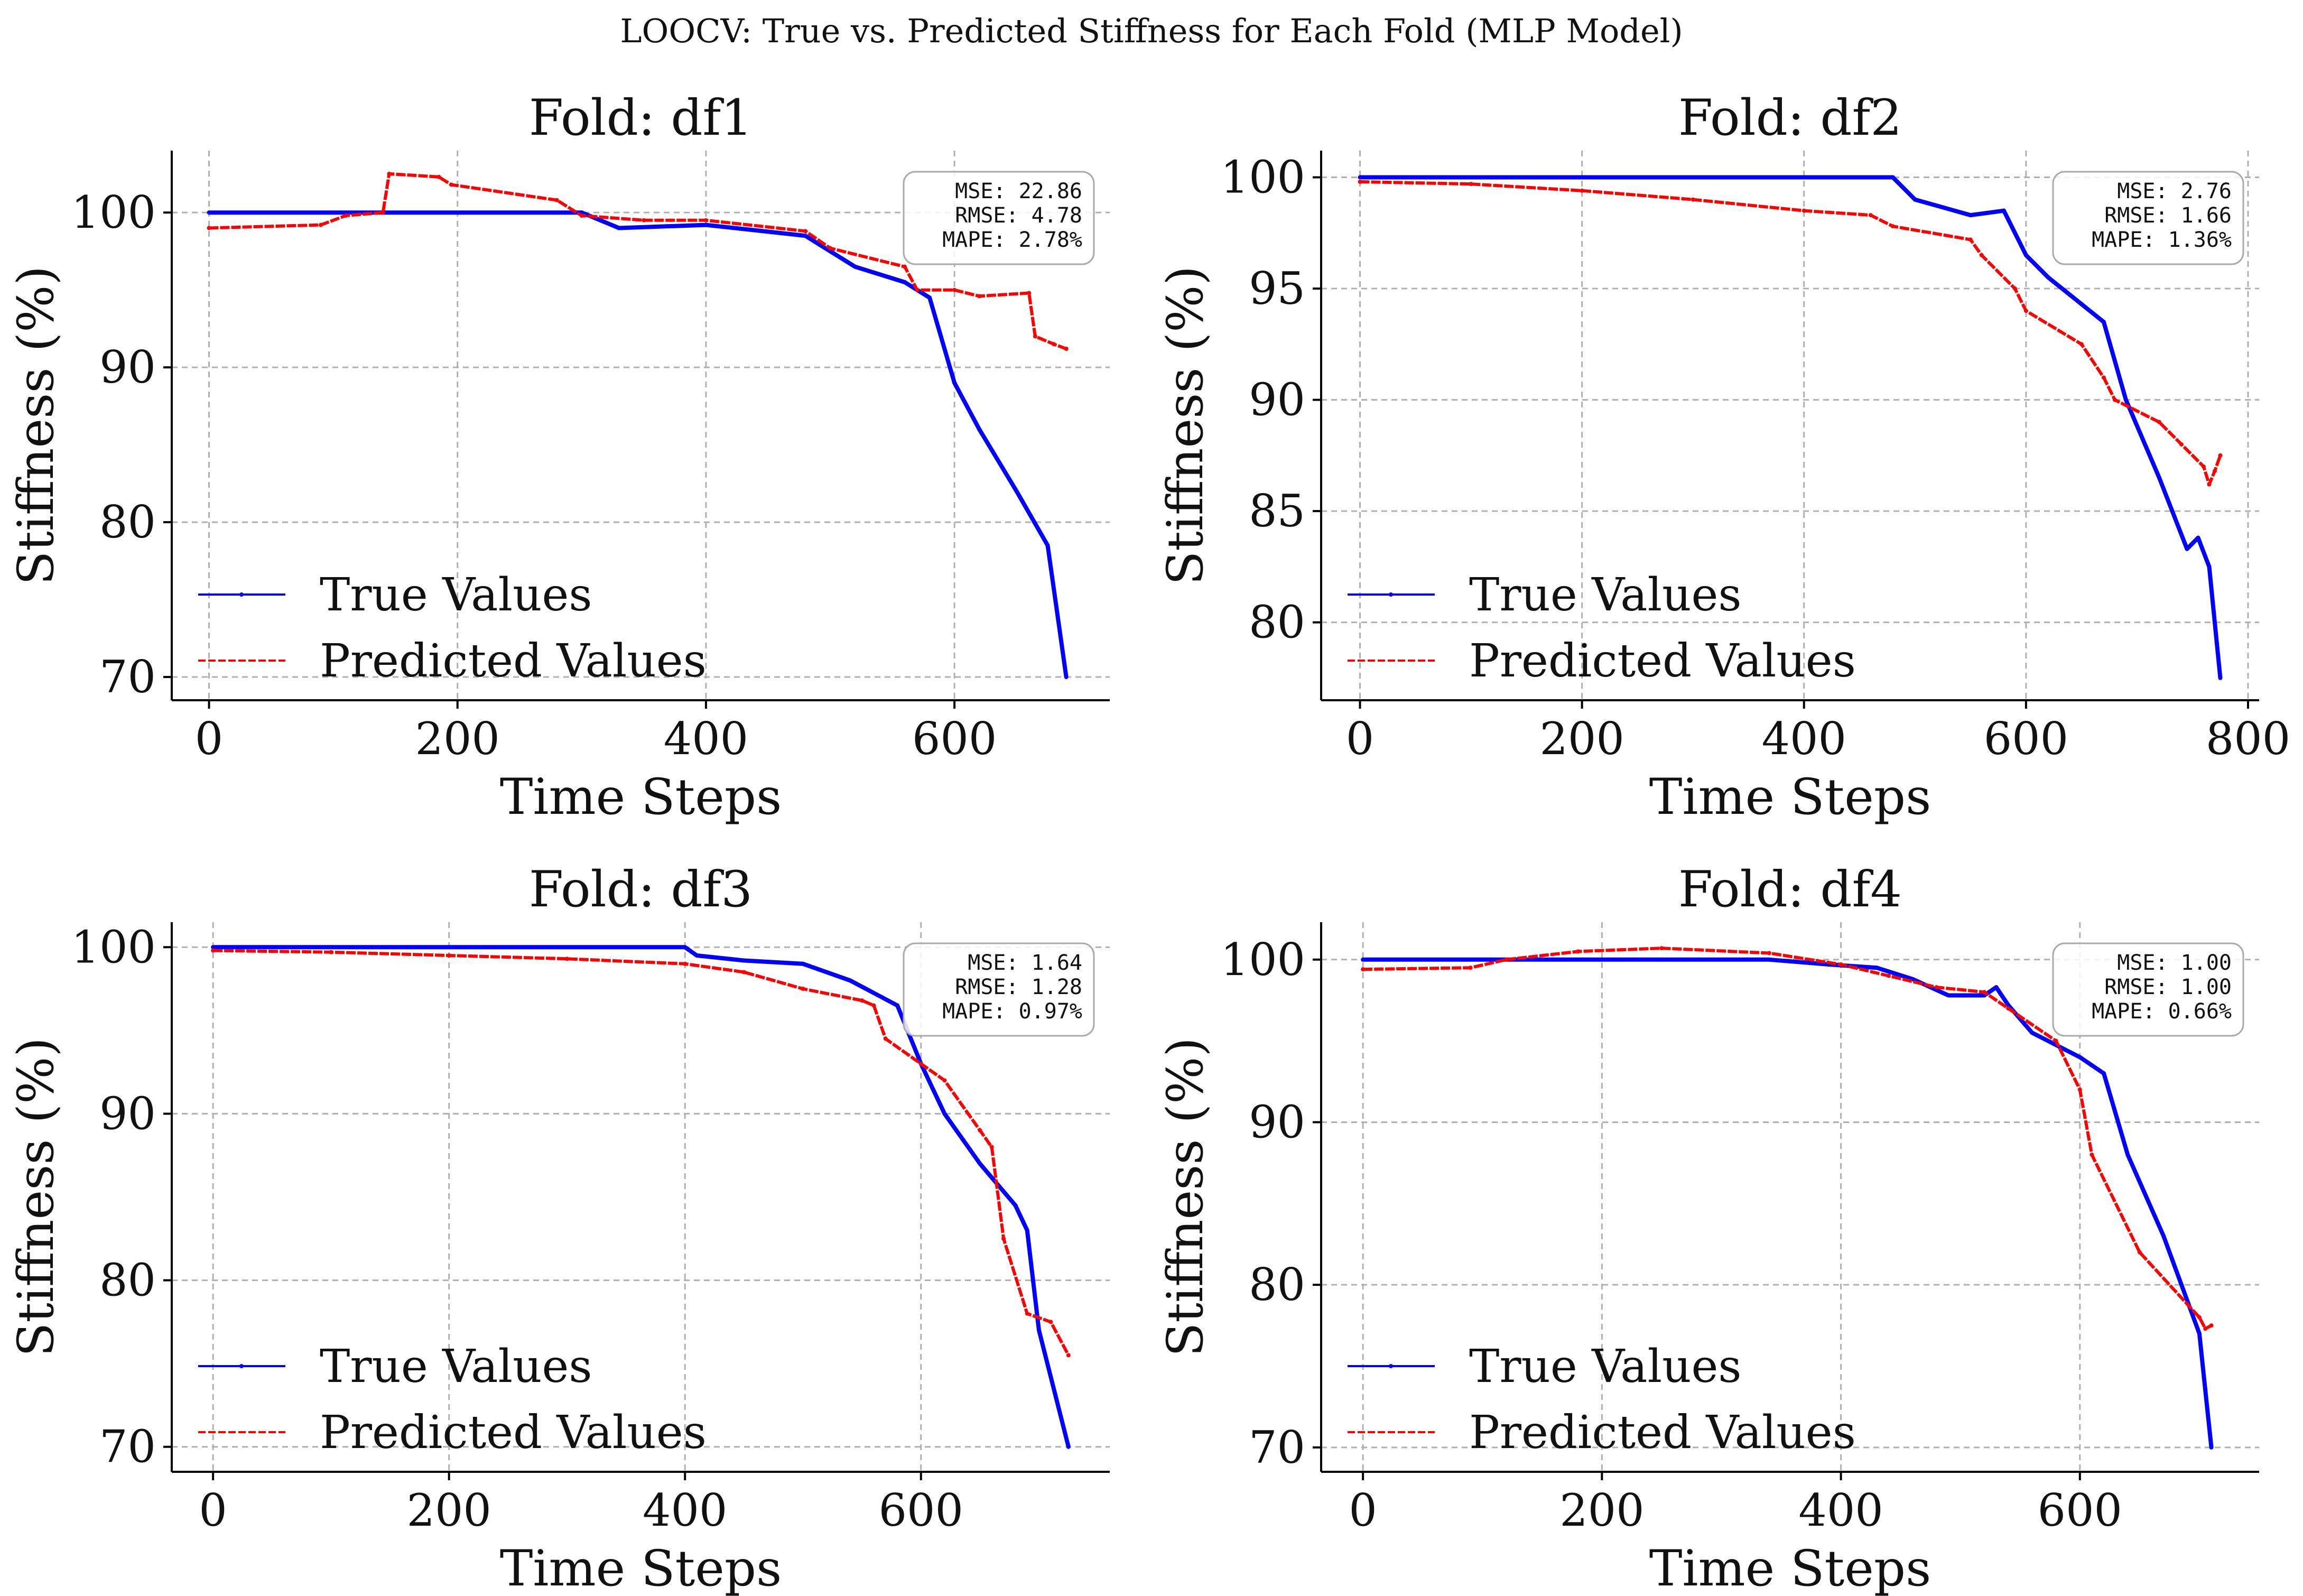 This screenshot has height=1596, width=2303. Describe the element at coordinates (1019, 987) in the screenshot. I see `metric-text: RMSE: 1.28` at that location.